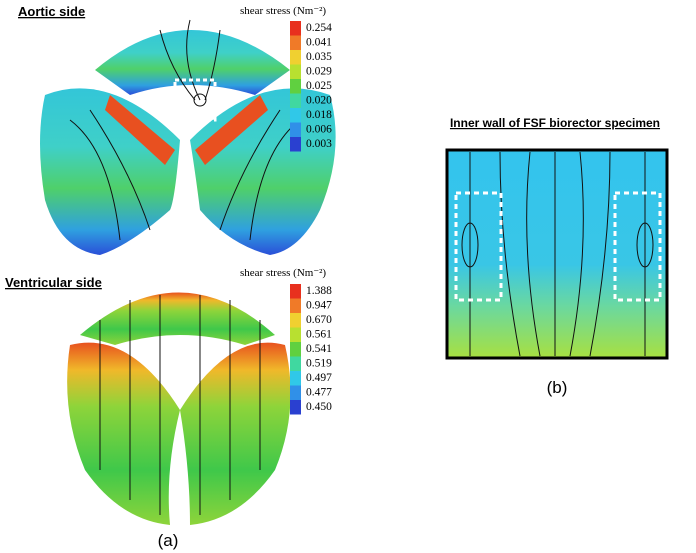 This screenshot has height=553, width=696. Describe the element at coordinates (319, 334) in the screenshot. I see `colorbar-label: 0.561` at that location.